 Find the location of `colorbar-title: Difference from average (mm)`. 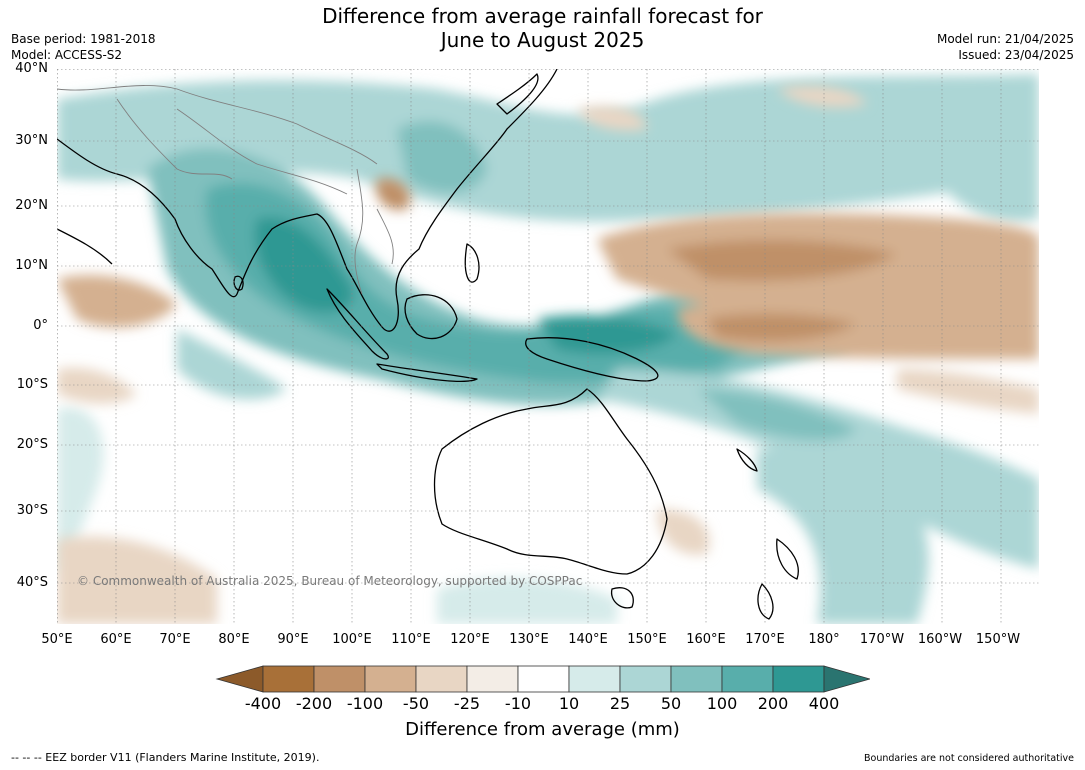

colorbar-title: Difference from average (mm) is located at coordinates (542, 729).